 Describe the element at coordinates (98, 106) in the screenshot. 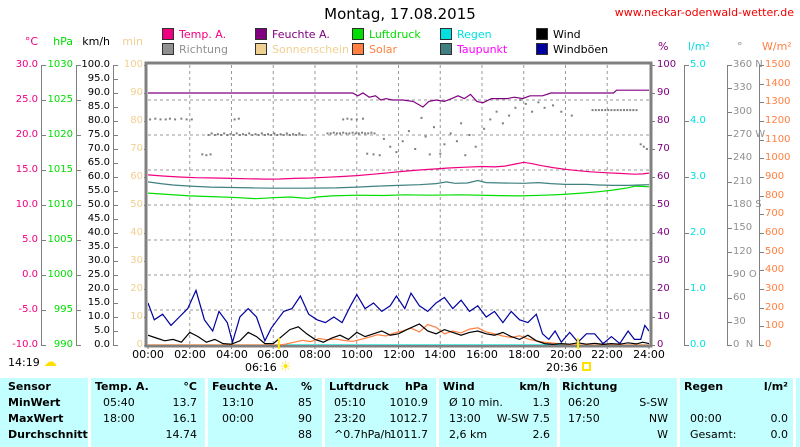

I see `axis-tick-label-kmh: 85.0` at that location.